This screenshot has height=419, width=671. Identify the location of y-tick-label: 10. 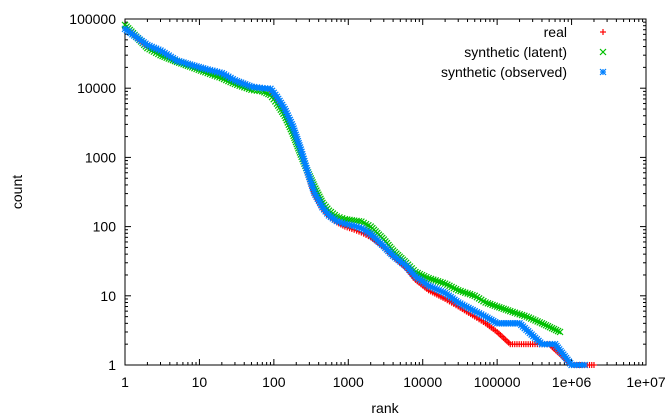
(108, 296).